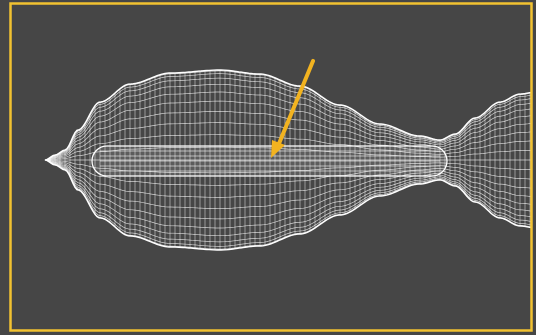  Describe the element at coordinates (295, 103) in the screenshot. I see `arrow-shaft` at that location.